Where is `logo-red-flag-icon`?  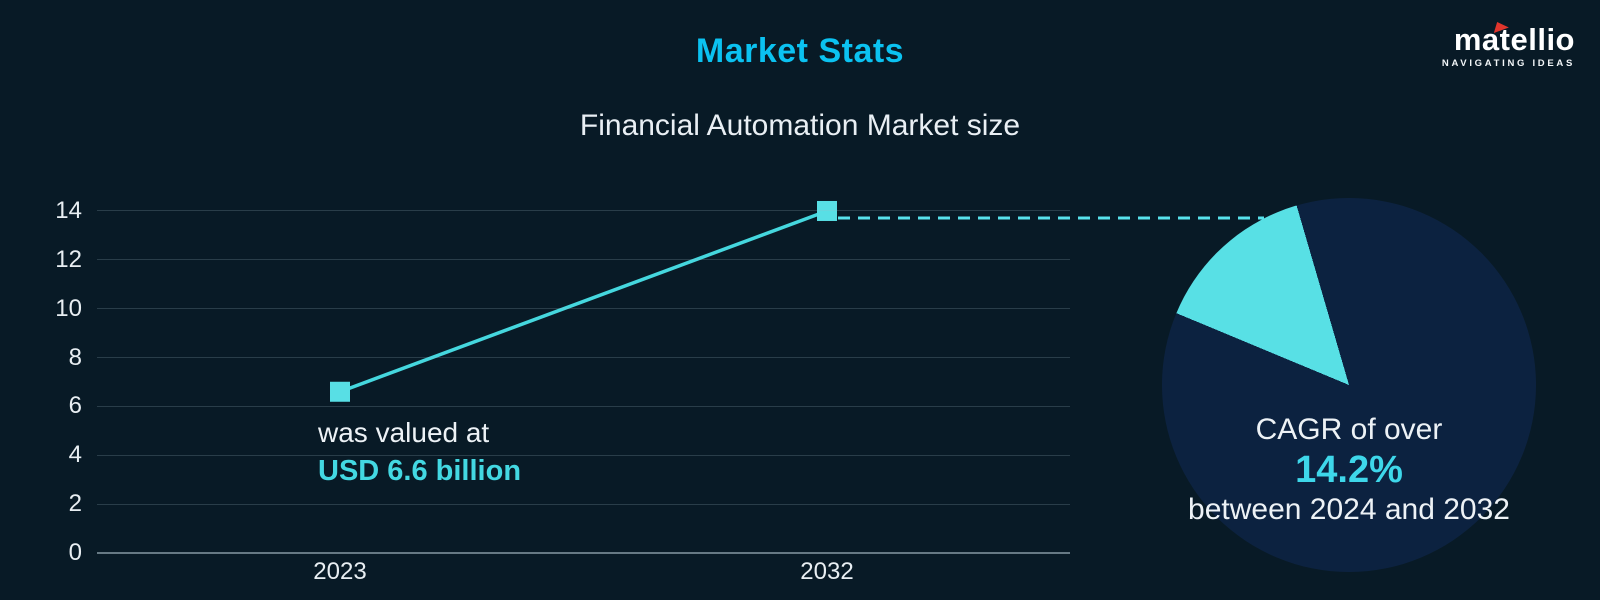 logo-red-flag-icon is located at coordinates (1501, 27).